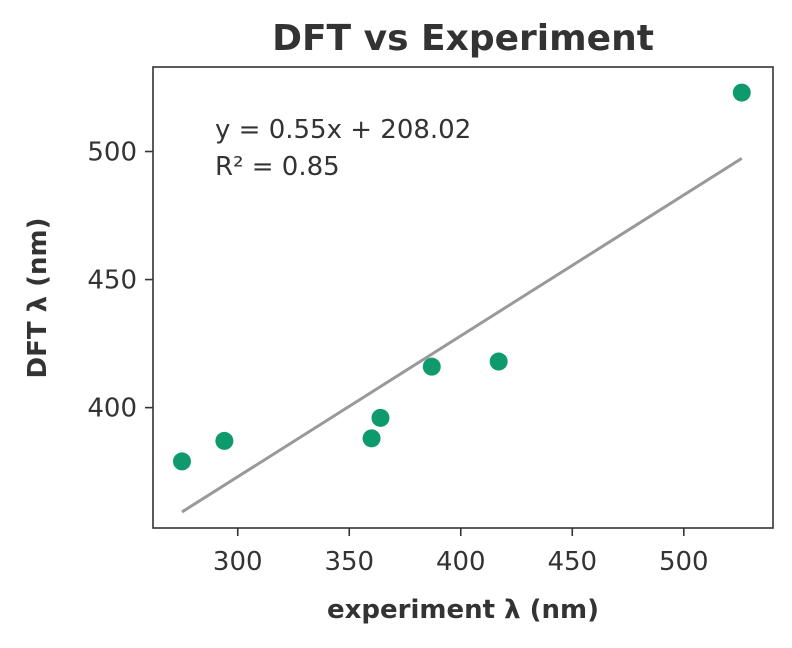 The image size is (792, 648). What do you see at coordinates (684, 562) in the screenshot?
I see `x-tick-label: 500` at bounding box center [684, 562].